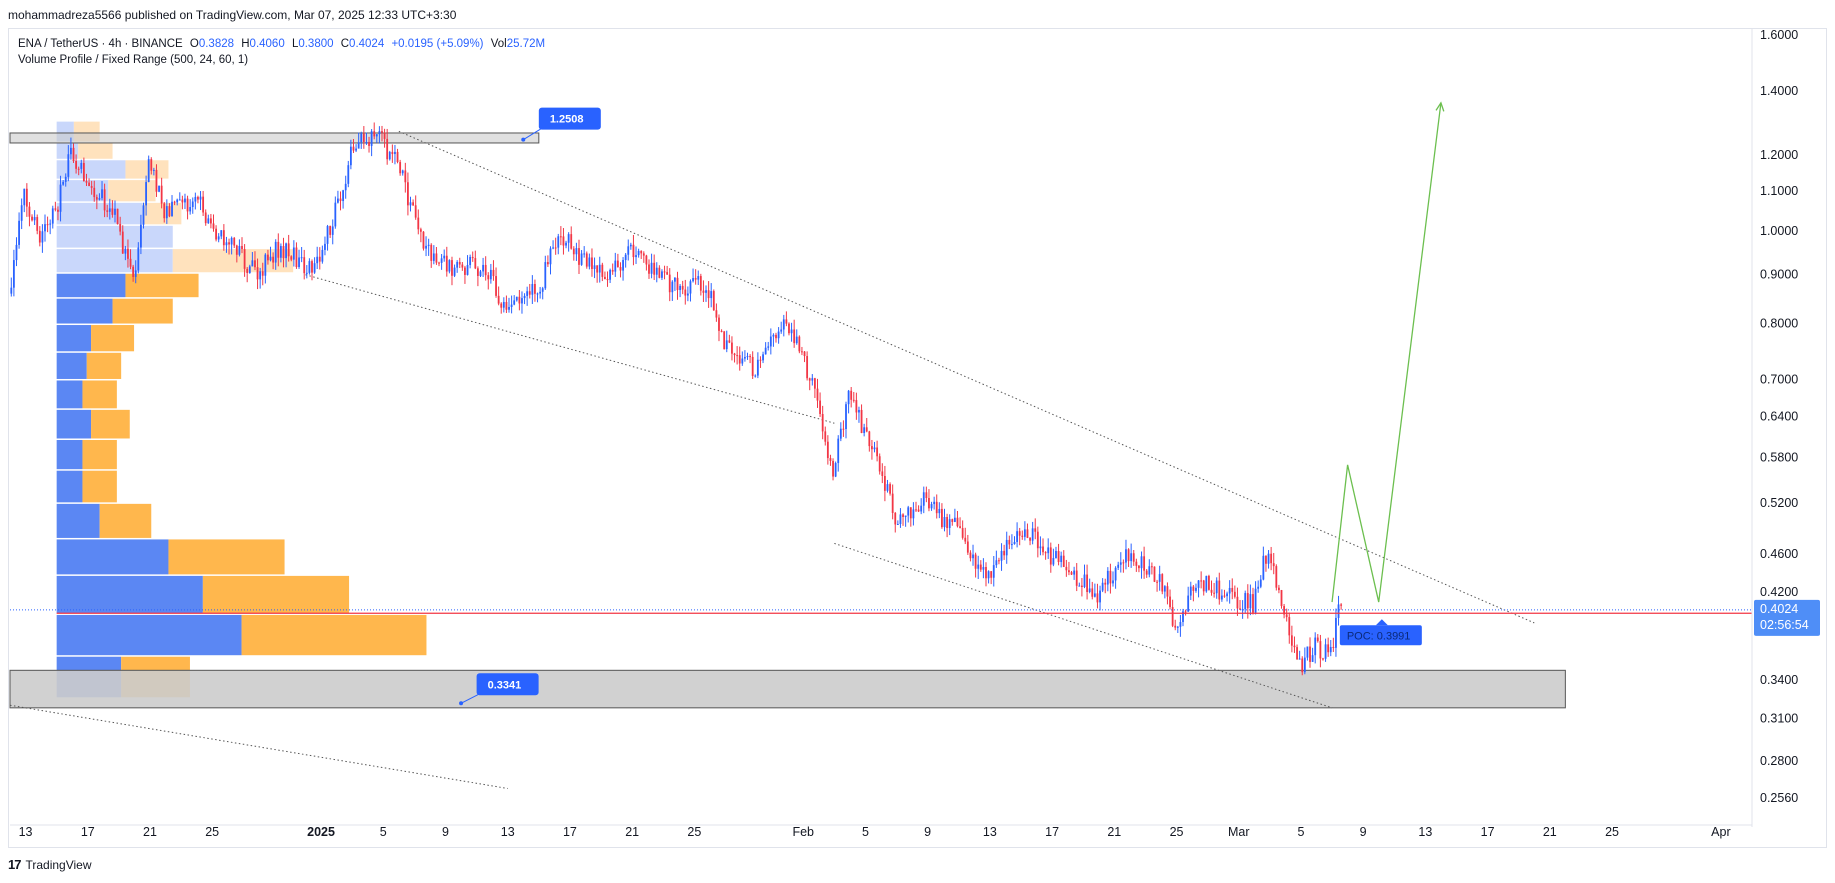 This screenshot has width=1835, height=883. What do you see at coordinates (1779, 35) in the screenshot?
I see `price-axis-tick: 1.6000` at bounding box center [1779, 35].